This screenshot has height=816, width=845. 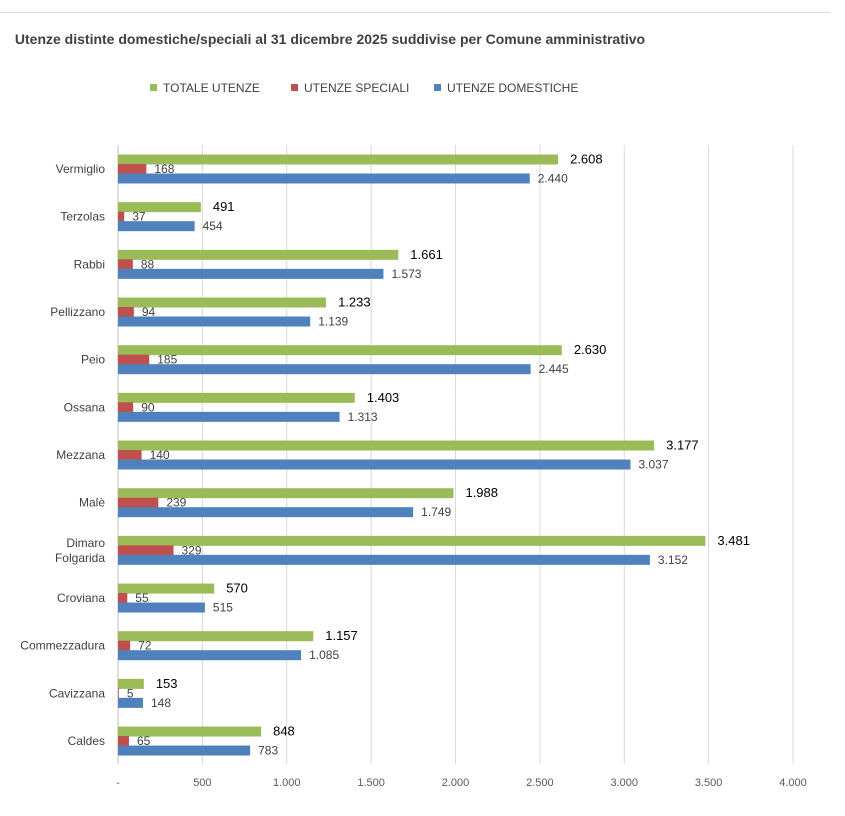 I want to click on category-label: Folgarida, so click(x=80, y=558).